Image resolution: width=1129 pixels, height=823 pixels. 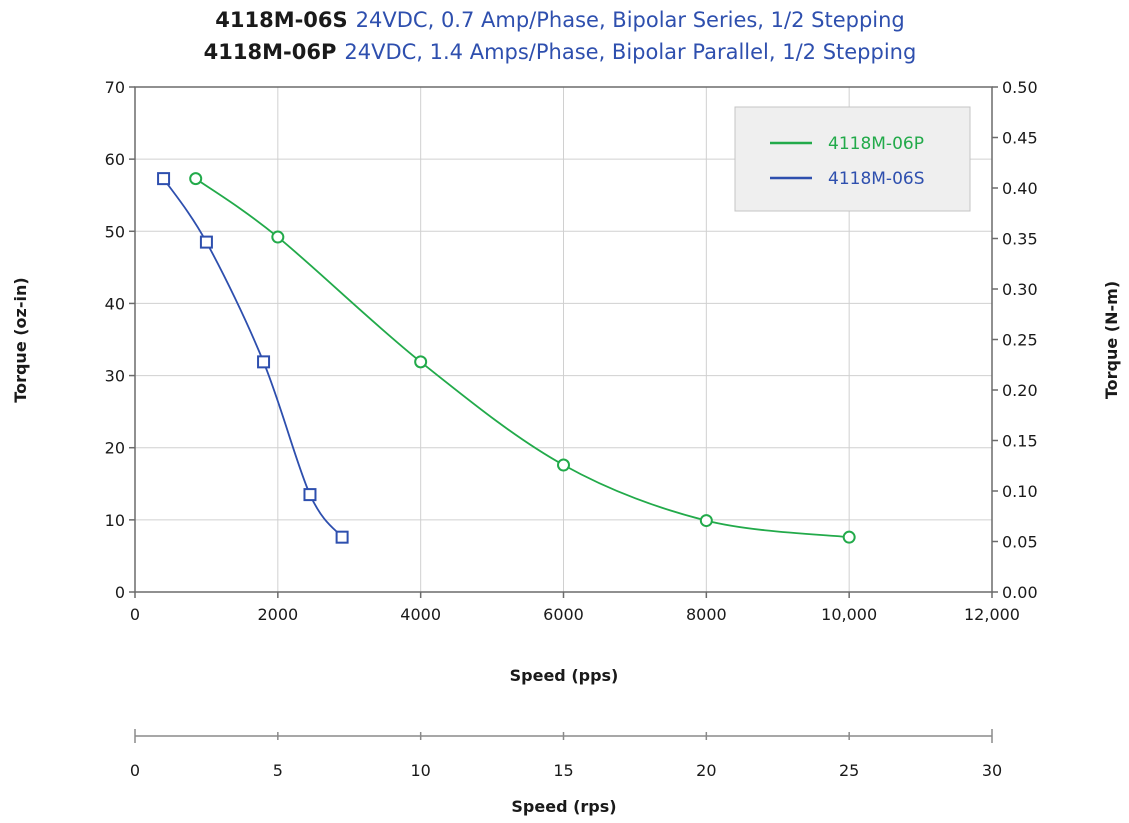 What do you see at coordinates (1020, 188) in the screenshot?
I see `y2-tick-label: 0.40` at bounding box center [1020, 188].